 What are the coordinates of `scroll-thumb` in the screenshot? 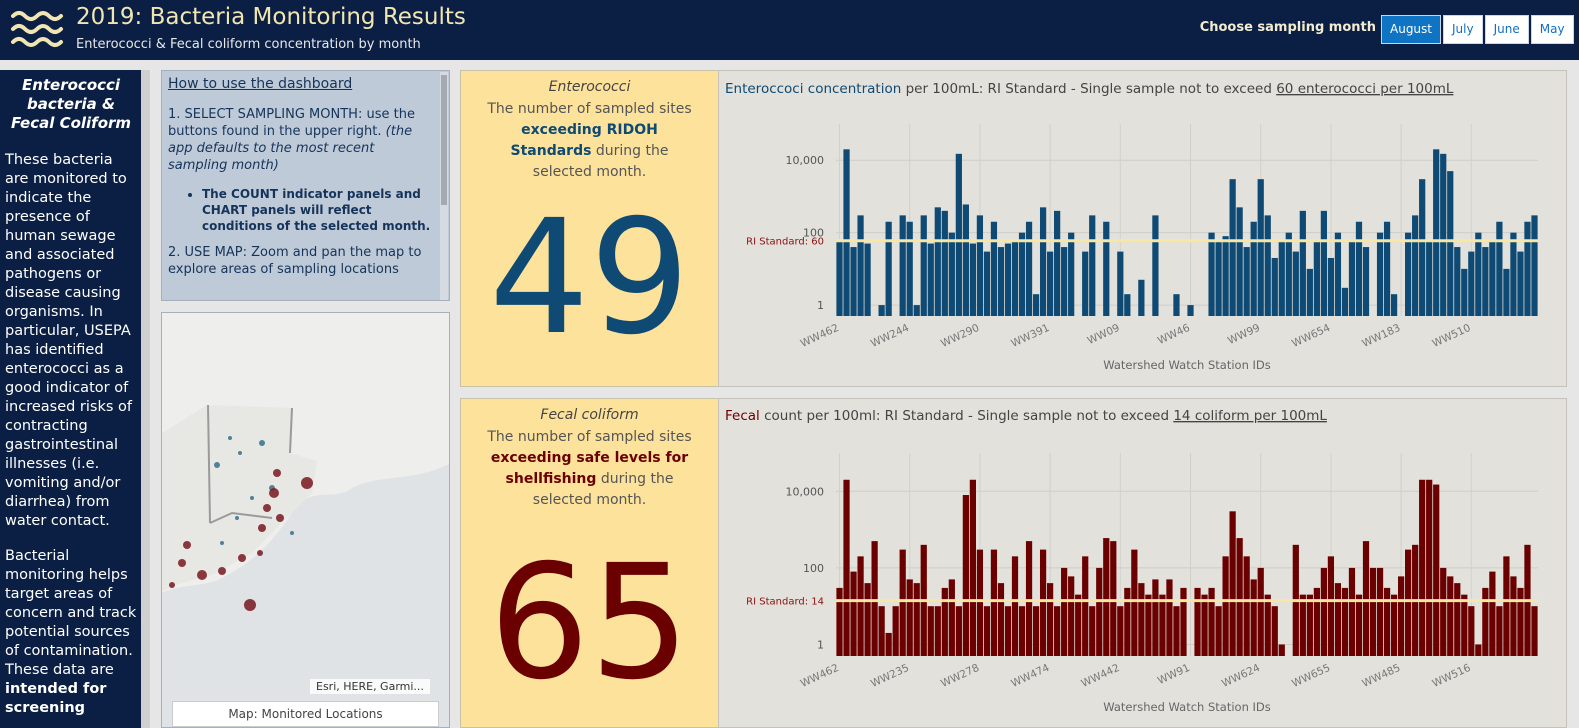 It's located at (444, 140).